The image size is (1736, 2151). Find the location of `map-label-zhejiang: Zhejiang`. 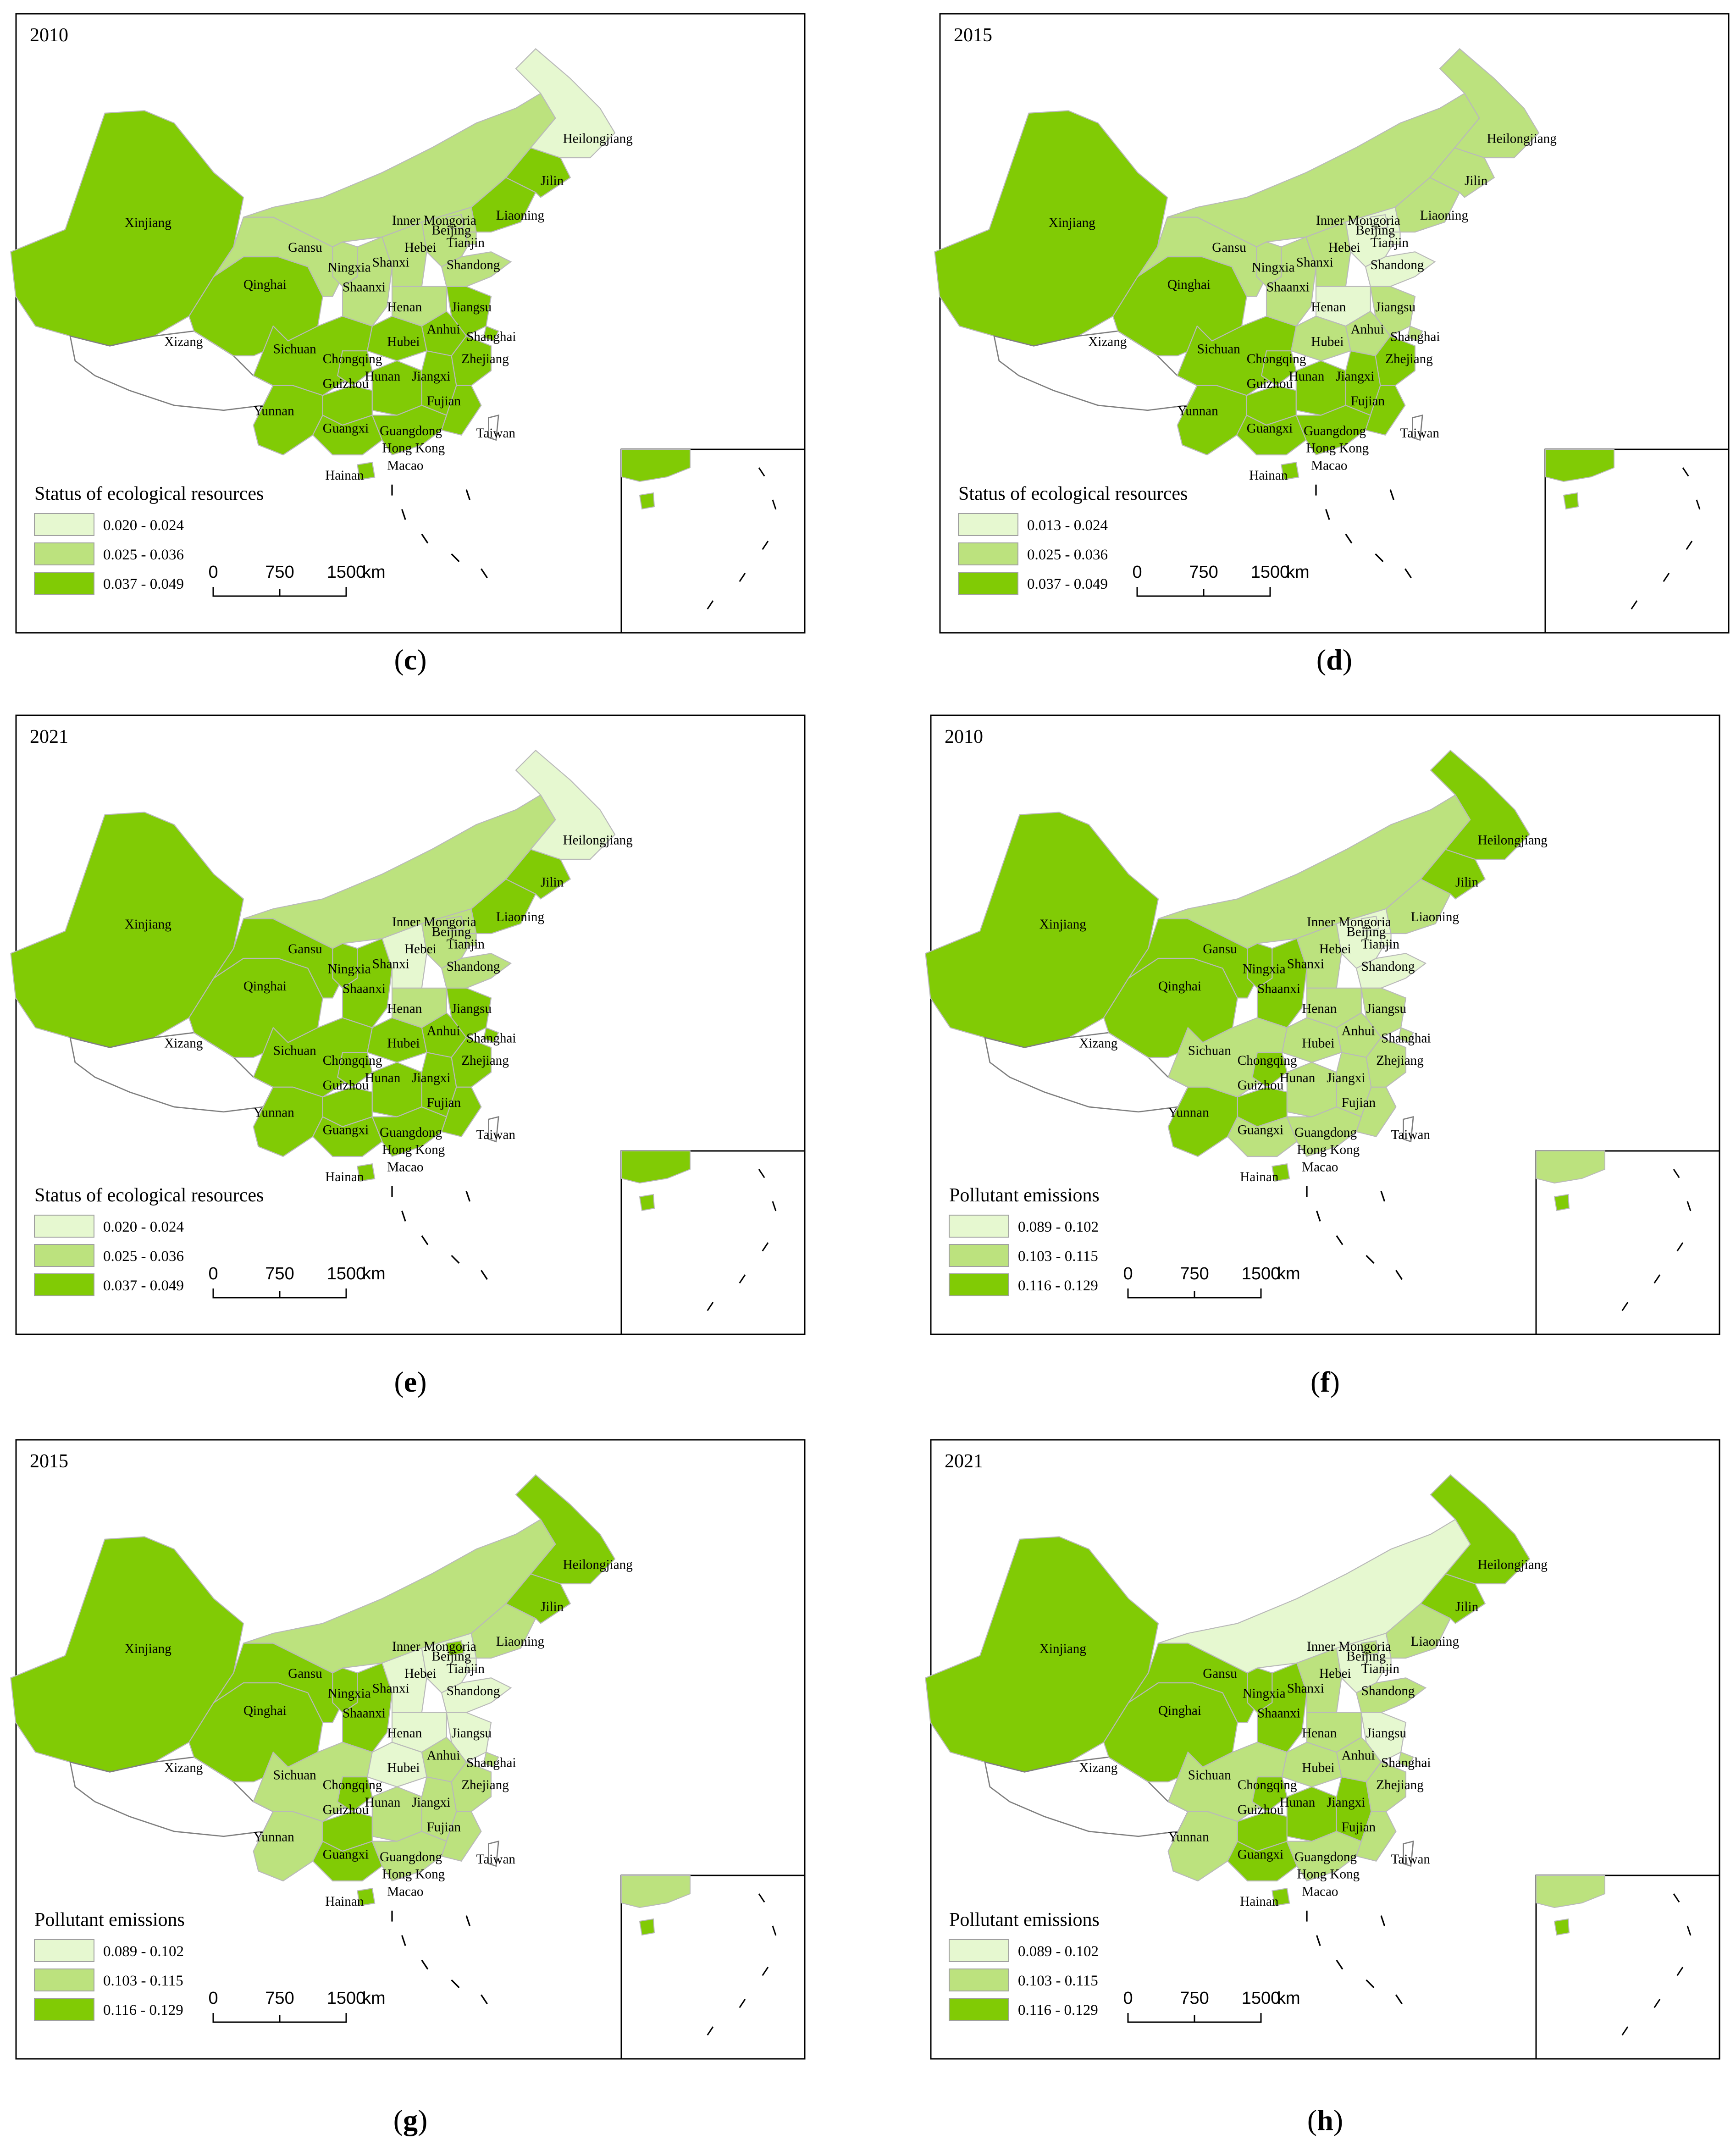

map-label-zhejiang: Zhejiang is located at coordinates (485, 359).